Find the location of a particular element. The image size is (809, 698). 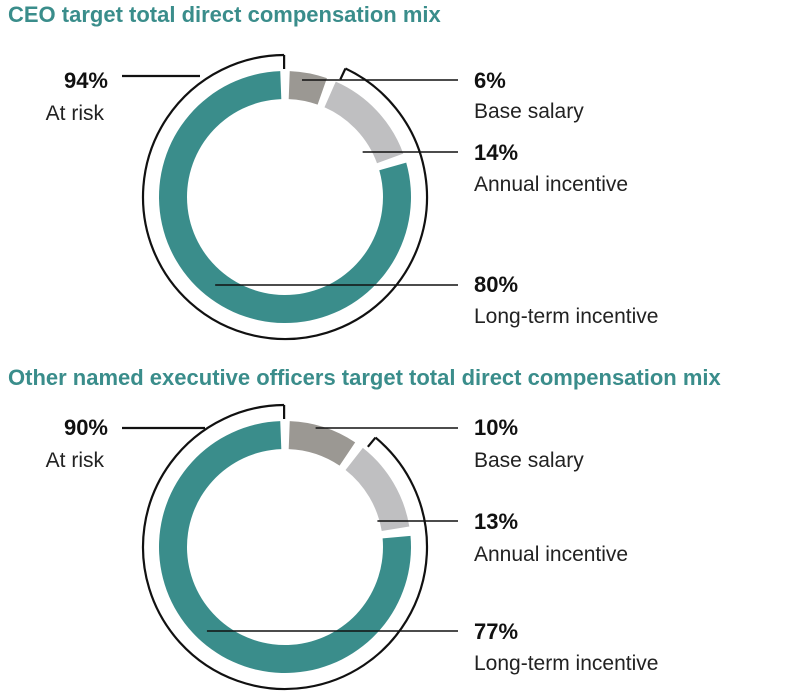

chart-1-slice-annual-incentive is located at coordinates (364, 122).